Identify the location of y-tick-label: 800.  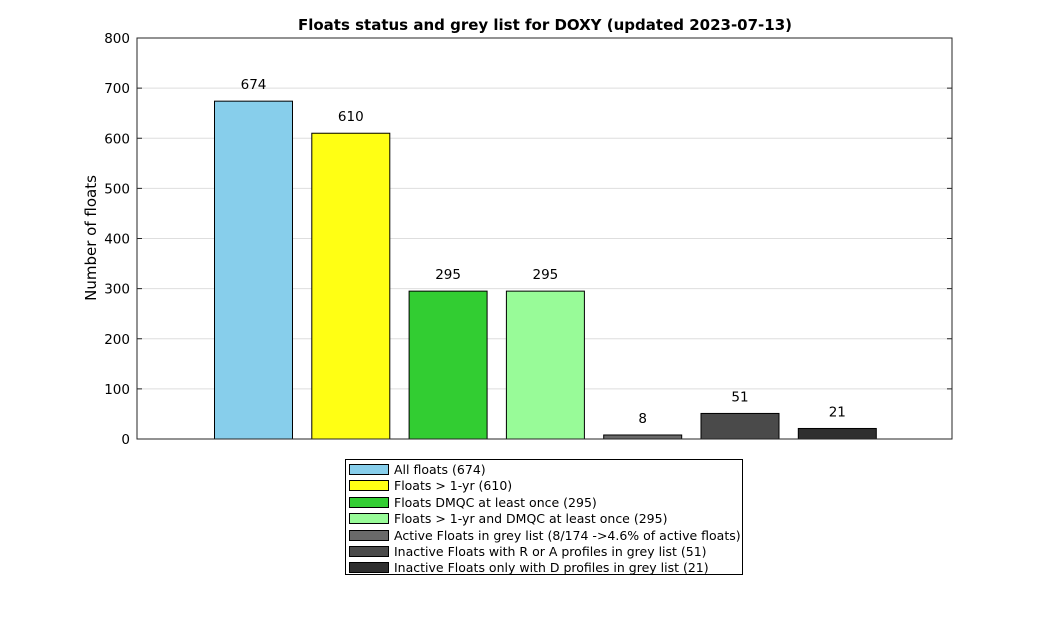
(117, 39).